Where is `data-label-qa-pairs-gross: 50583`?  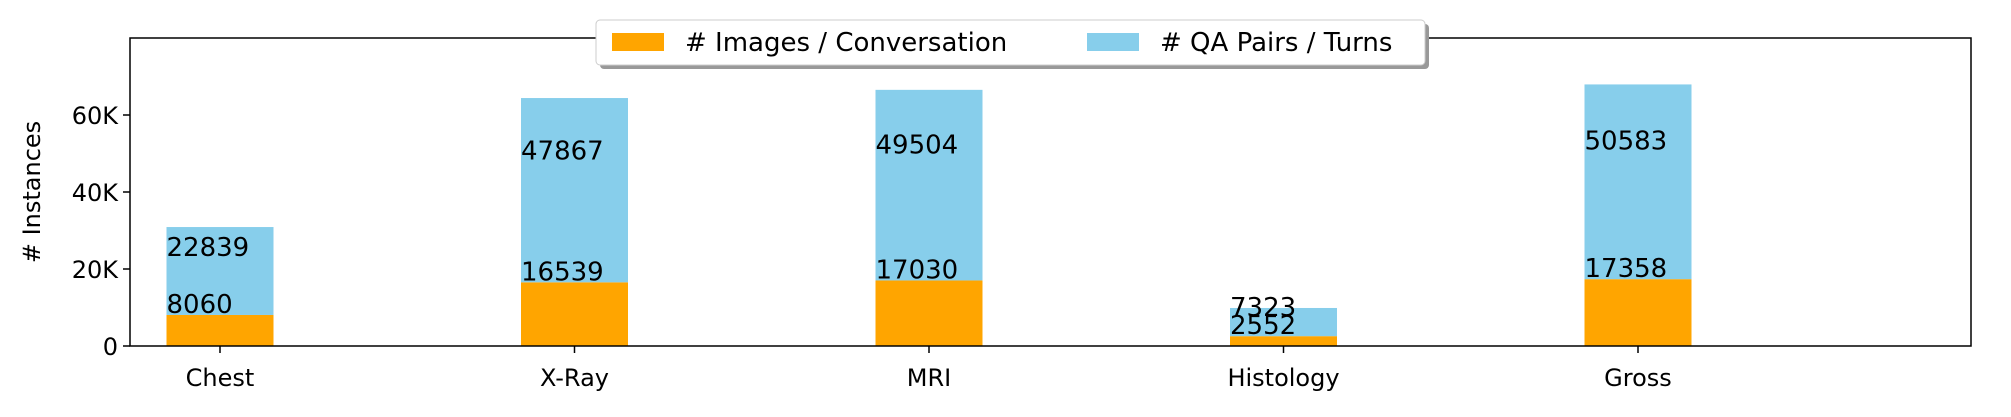
data-label-qa-pairs-gross: 50583 is located at coordinates (1626, 141).